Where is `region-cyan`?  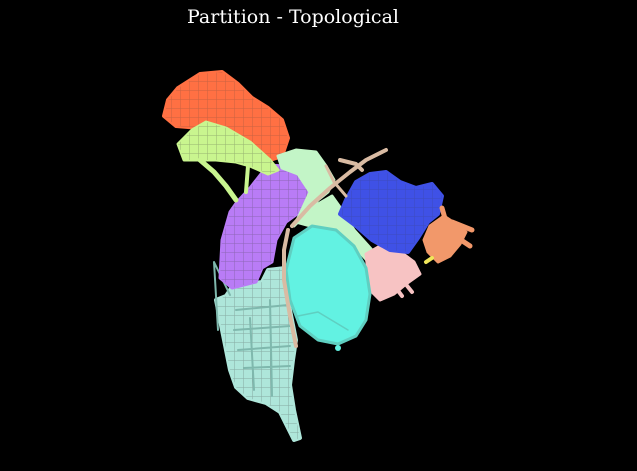
region-cyan is located at coordinates (328, 287).